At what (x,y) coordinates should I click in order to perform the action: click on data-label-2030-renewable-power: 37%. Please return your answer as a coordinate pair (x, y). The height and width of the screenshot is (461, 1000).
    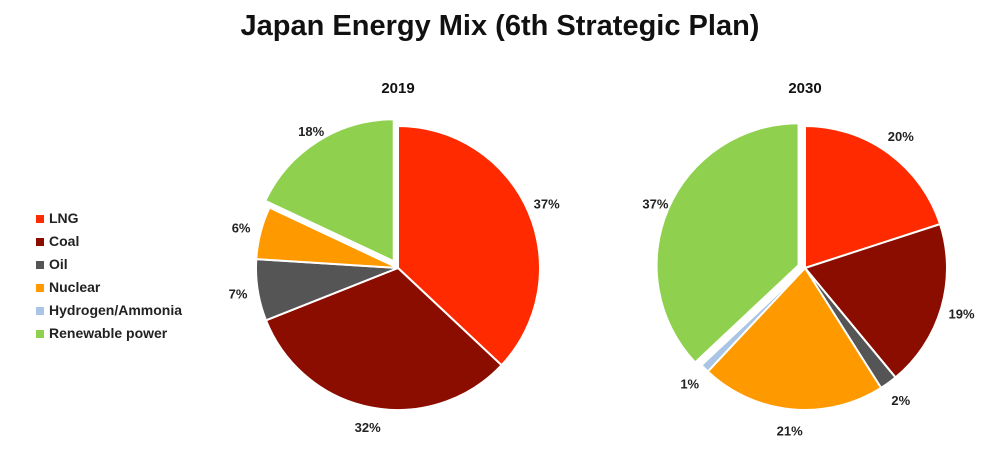
    Looking at the image, I should click on (655, 203).